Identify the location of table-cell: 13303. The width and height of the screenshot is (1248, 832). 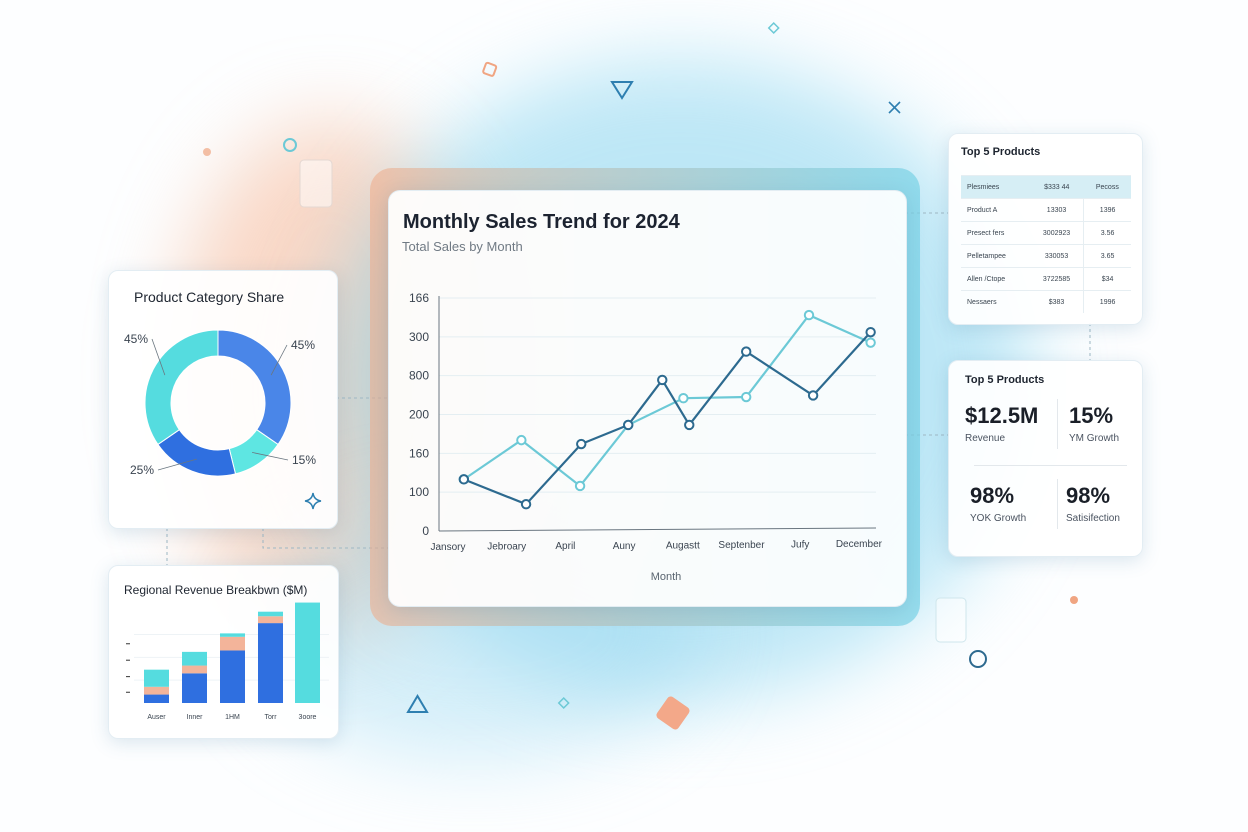
(1056, 210).